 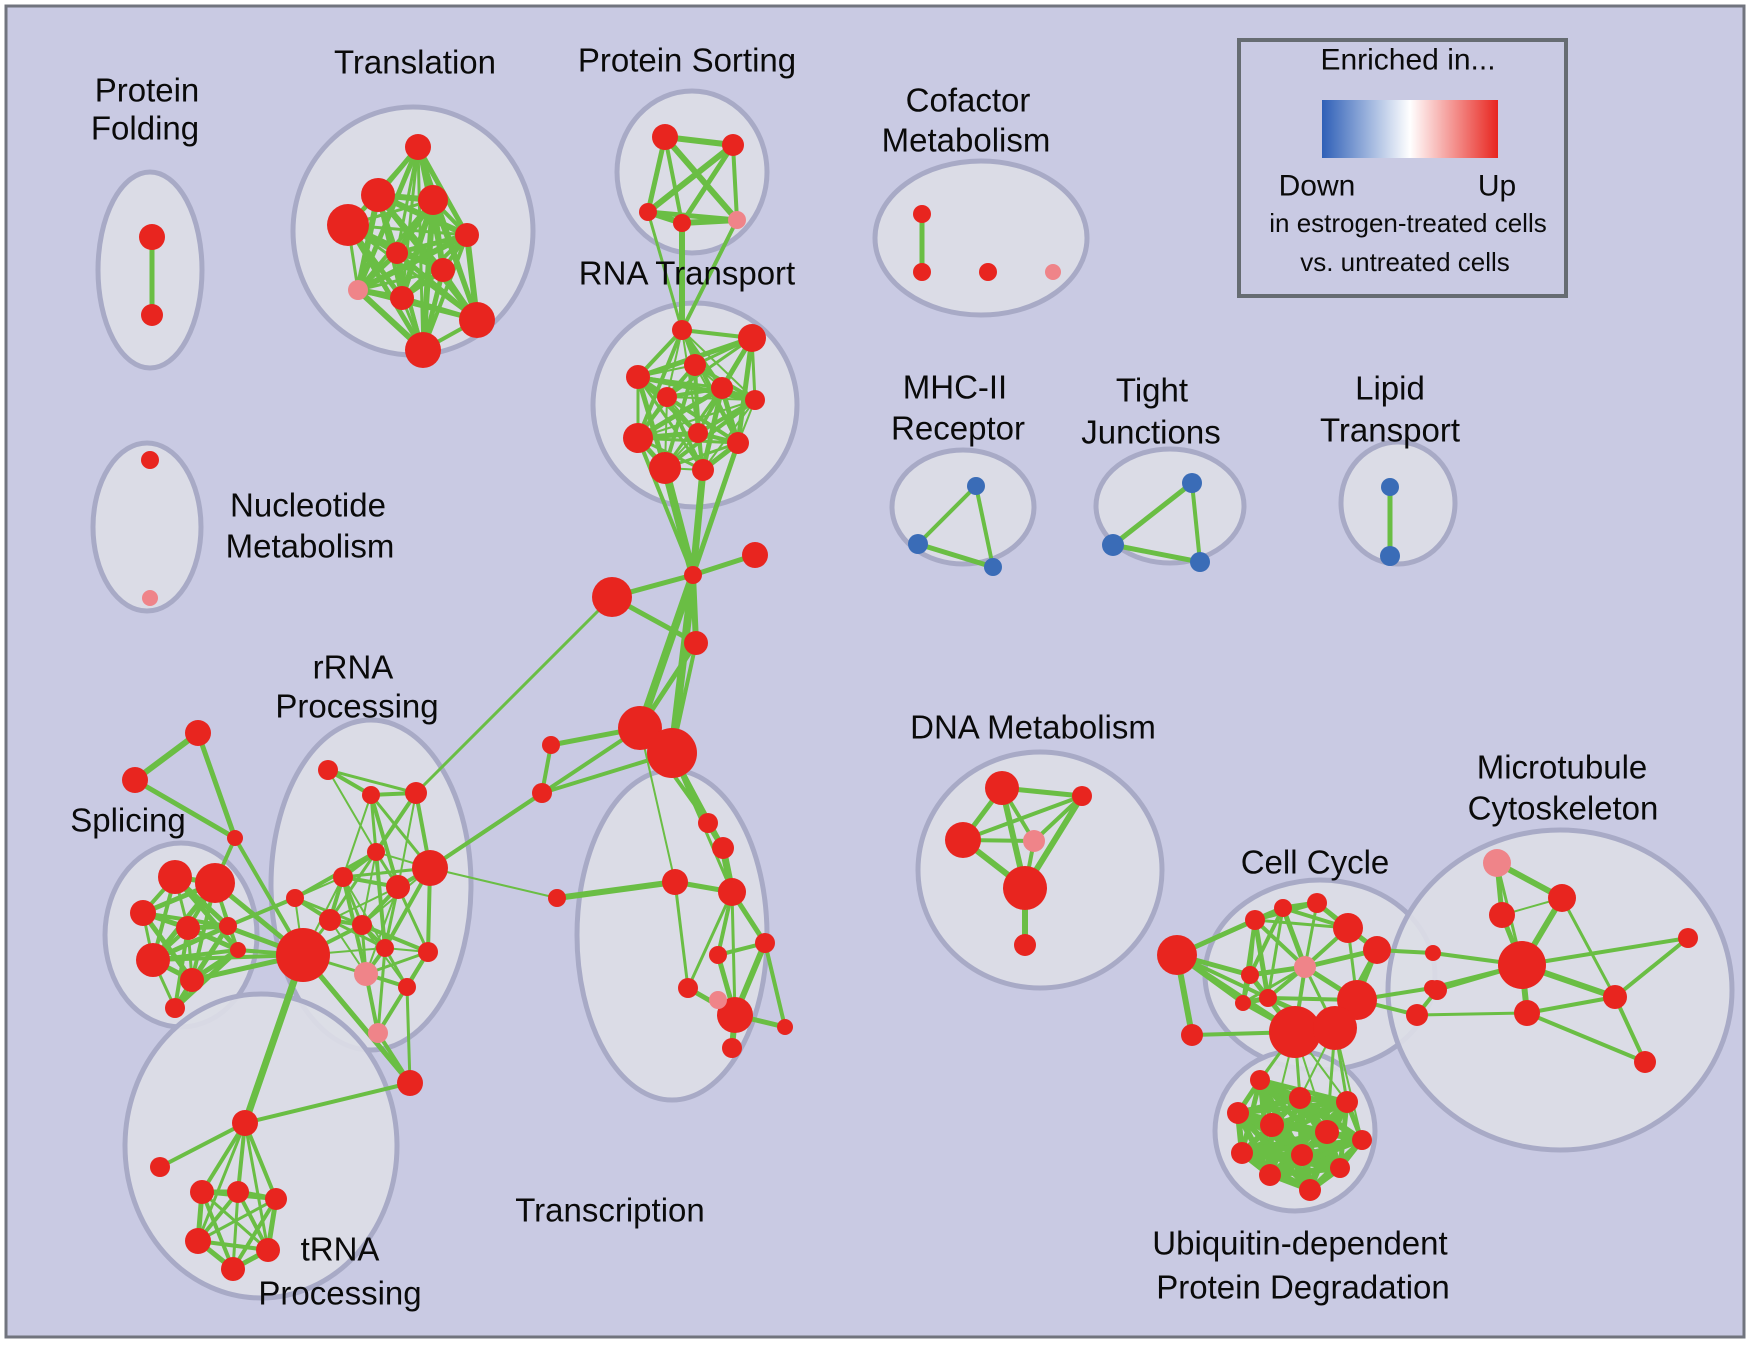 What do you see at coordinates (1390, 430) in the screenshot?
I see `lipid-transport-label: Transport` at bounding box center [1390, 430].